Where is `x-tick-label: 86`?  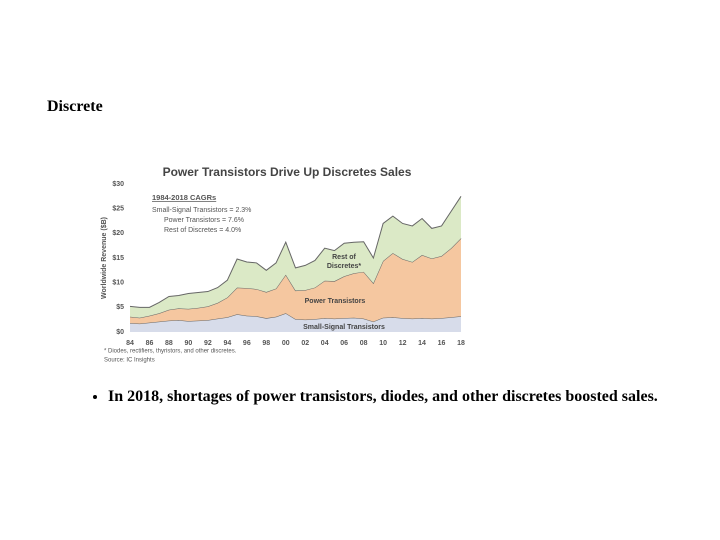
x-tick-label: 86 is located at coordinates (150, 343).